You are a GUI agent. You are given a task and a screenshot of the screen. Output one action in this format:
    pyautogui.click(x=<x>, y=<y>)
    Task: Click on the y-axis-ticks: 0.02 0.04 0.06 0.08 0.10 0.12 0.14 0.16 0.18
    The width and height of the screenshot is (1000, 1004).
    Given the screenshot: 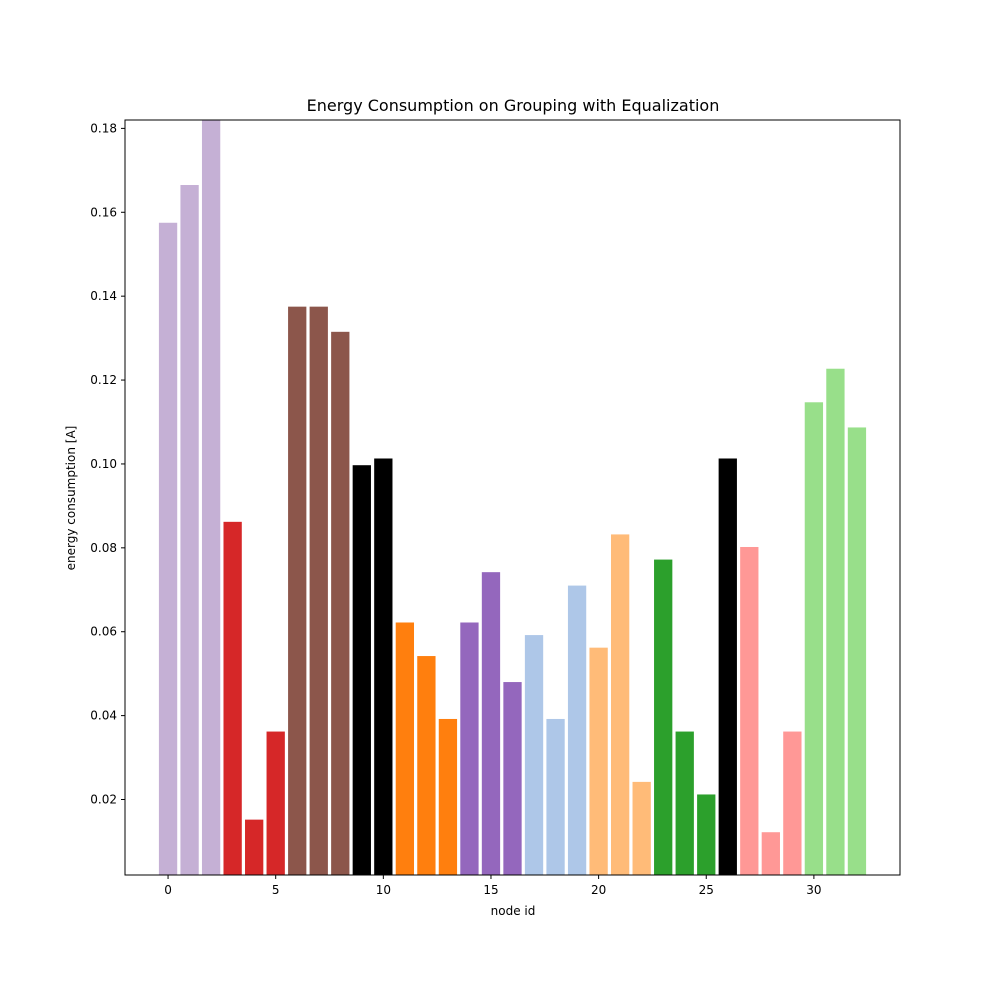 What is the action you would take?
    pyautogui.click(x=107, y=464)
    